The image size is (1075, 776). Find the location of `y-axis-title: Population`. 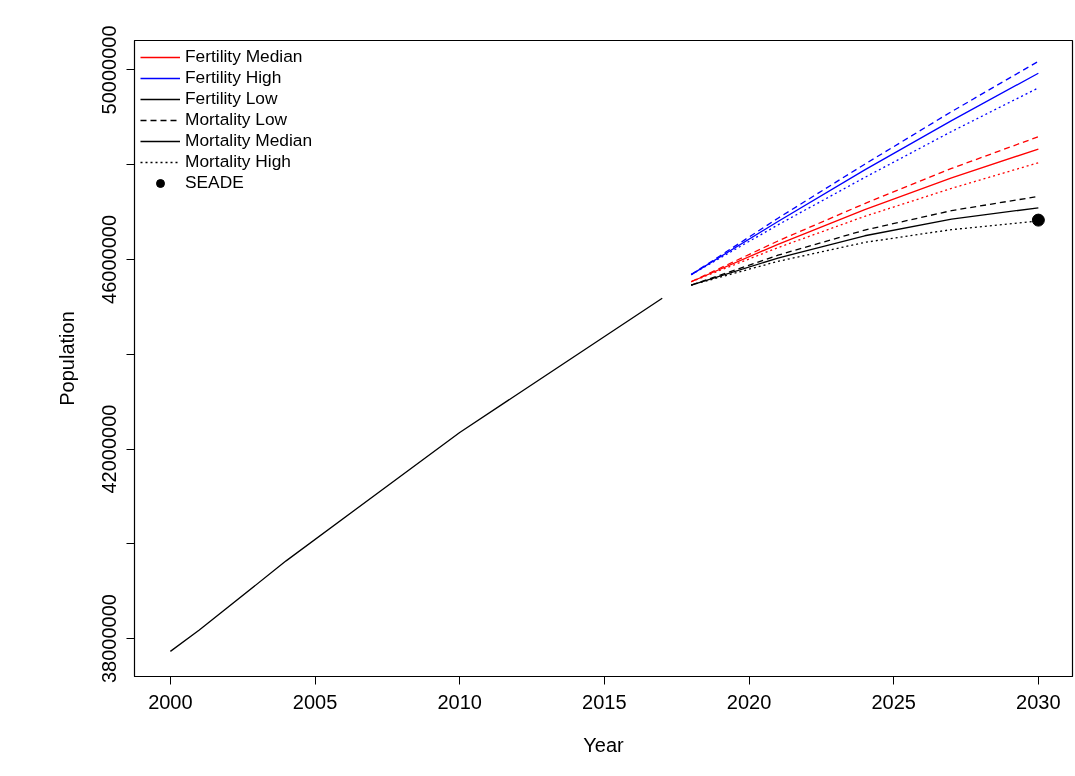

y-axis-title: Population is located at coordinates (66, 358).